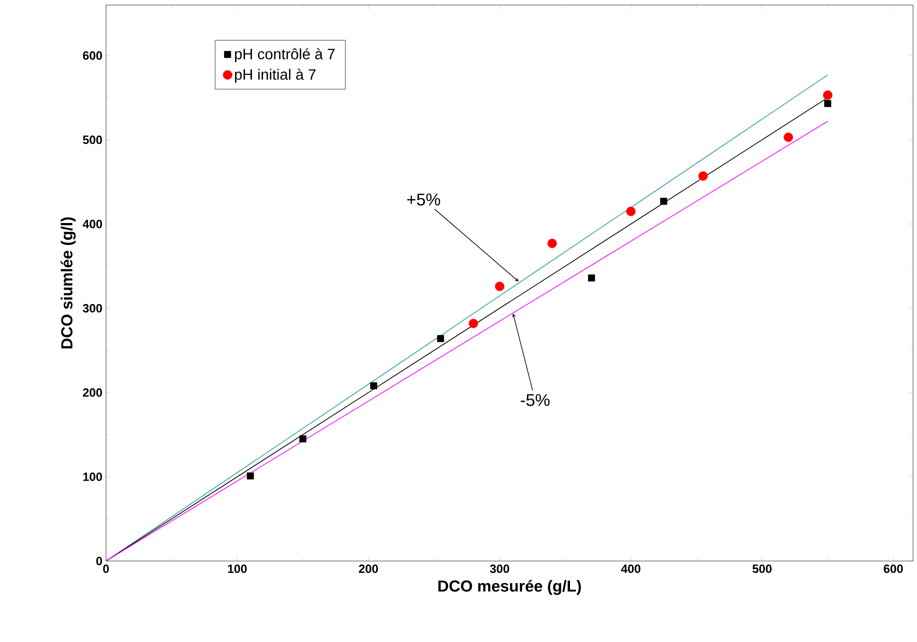 Image resolution: width=917 pixels, height=642 pixels. Describe the element at coordinates (99, 561) in the screenshot. I see `y-tick-label: 0` at that location.